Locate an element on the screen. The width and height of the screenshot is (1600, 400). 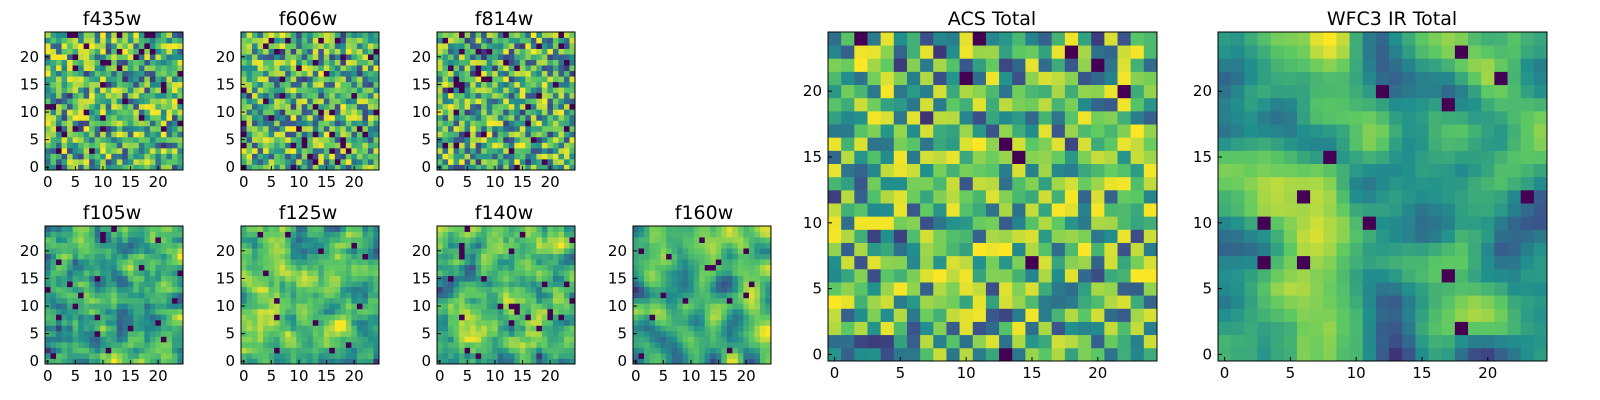
x-tick-label: 10 is located at coordinates (102, 376).